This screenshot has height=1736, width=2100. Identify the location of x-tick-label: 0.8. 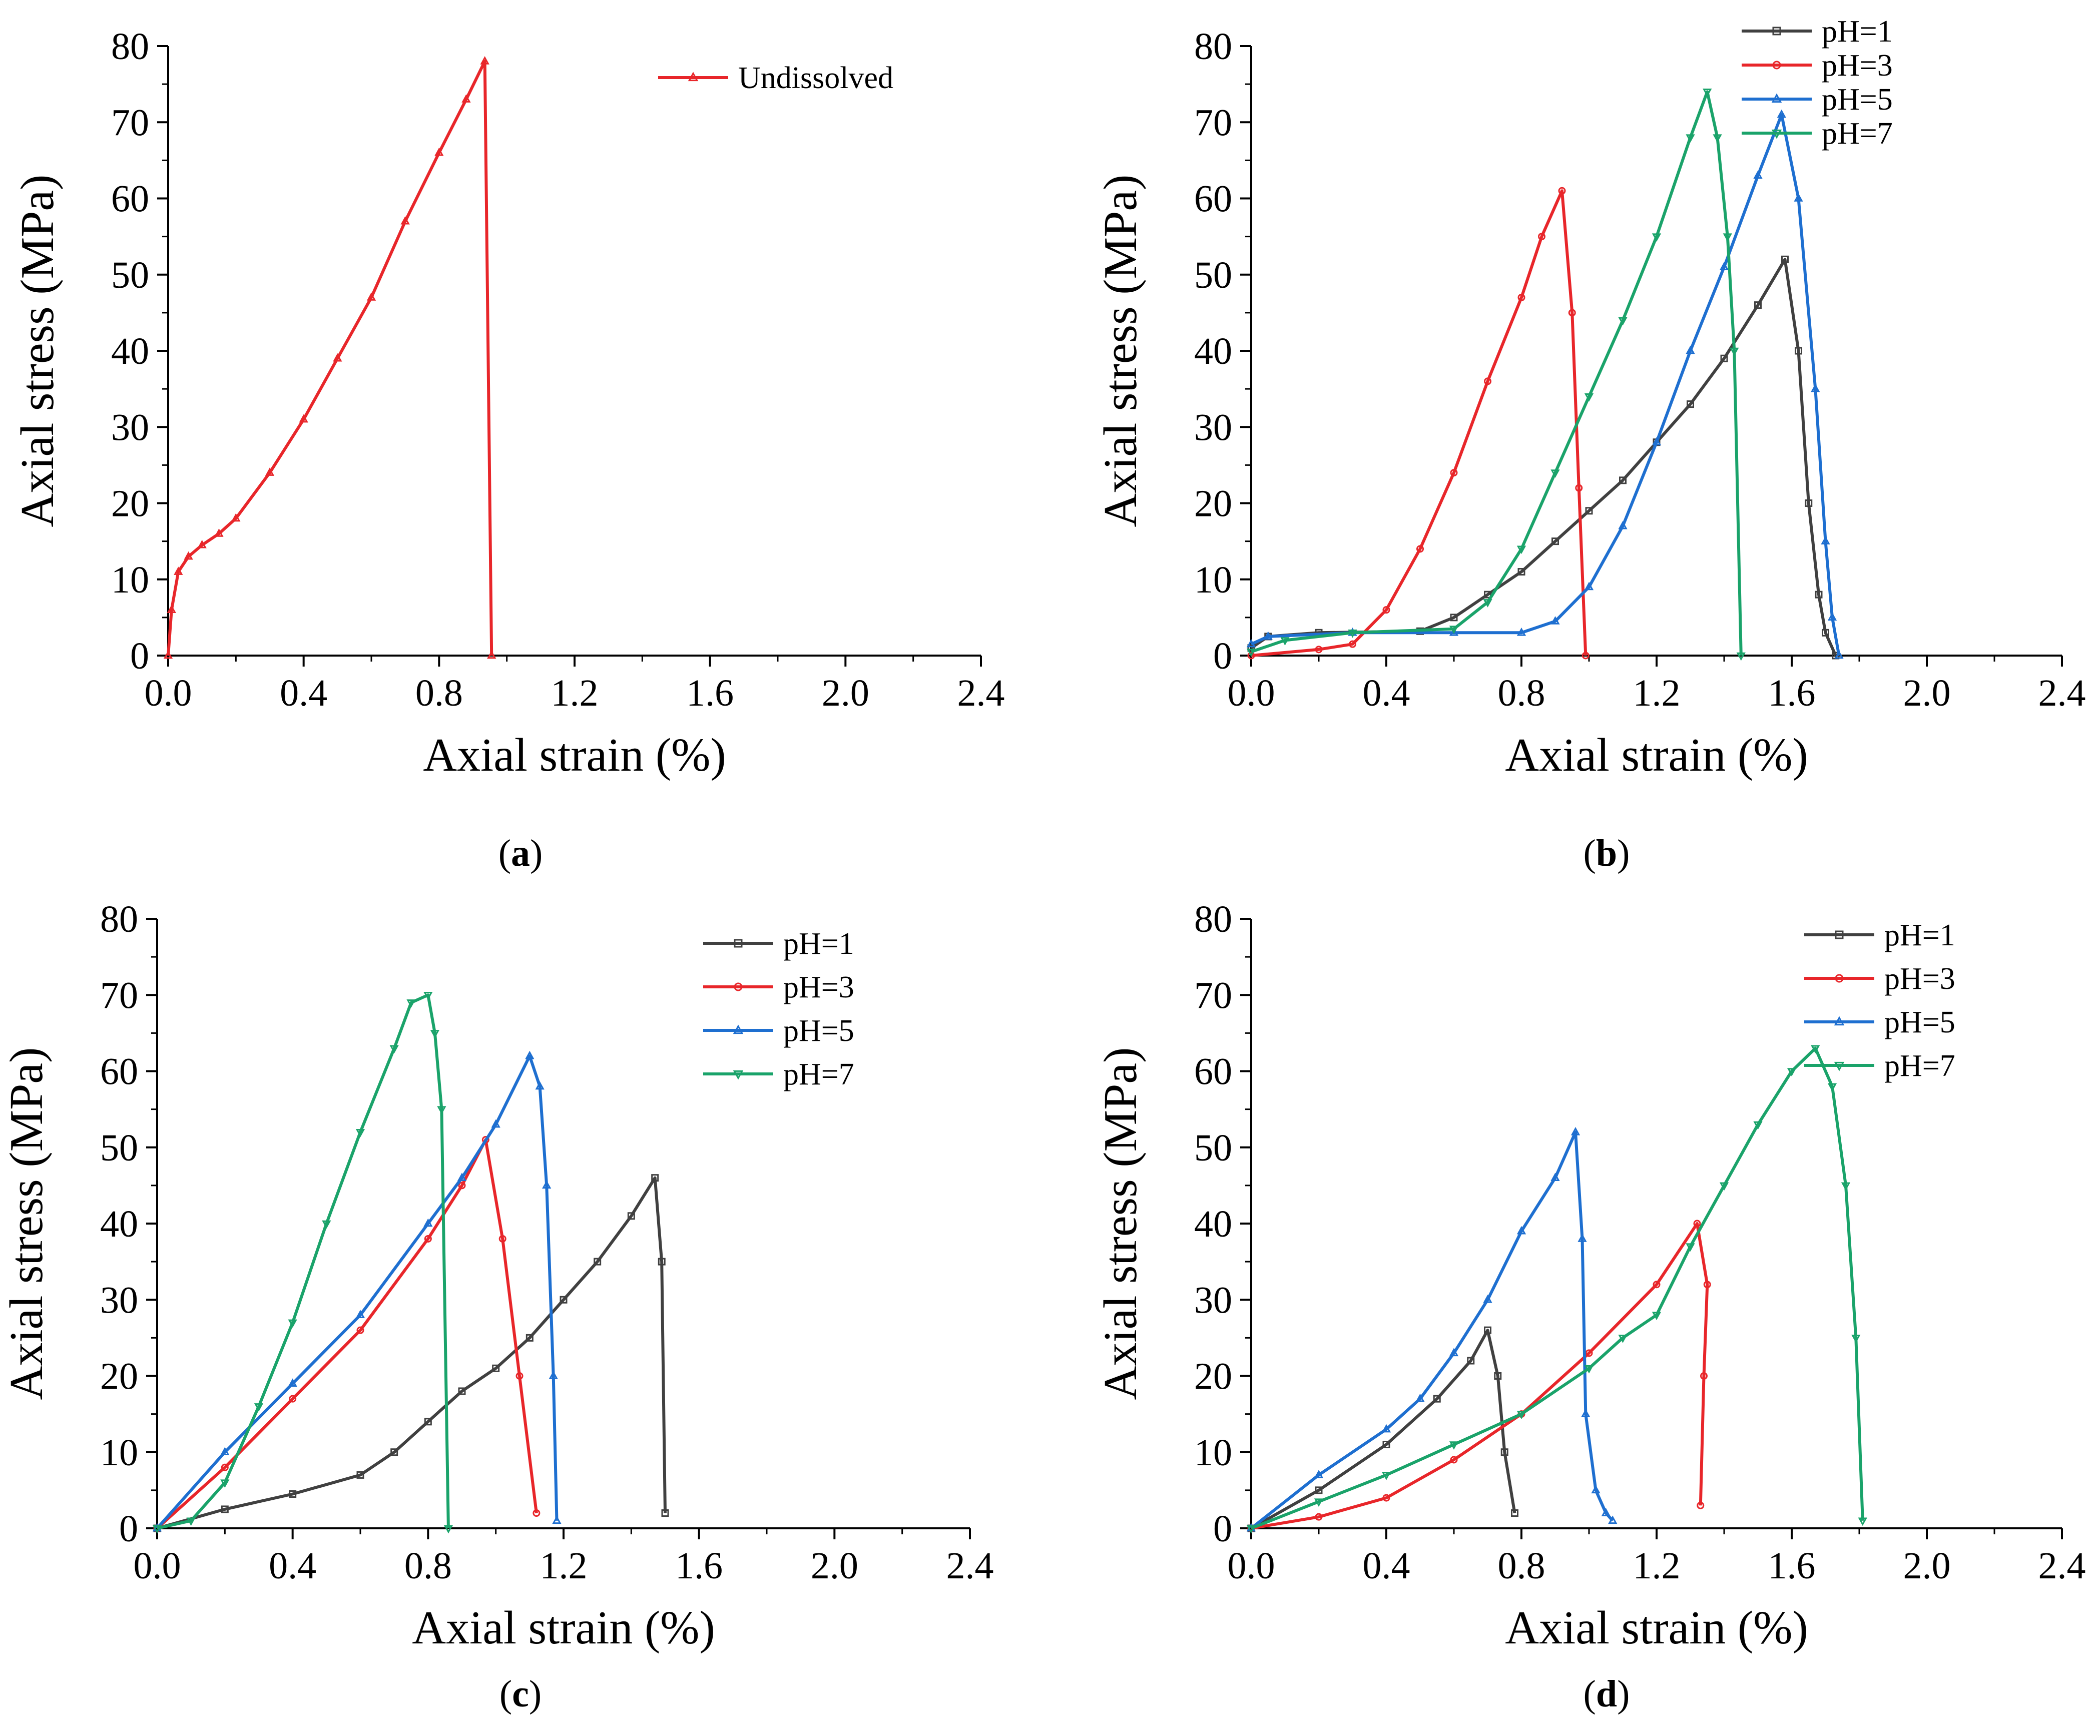
(1521, 693).